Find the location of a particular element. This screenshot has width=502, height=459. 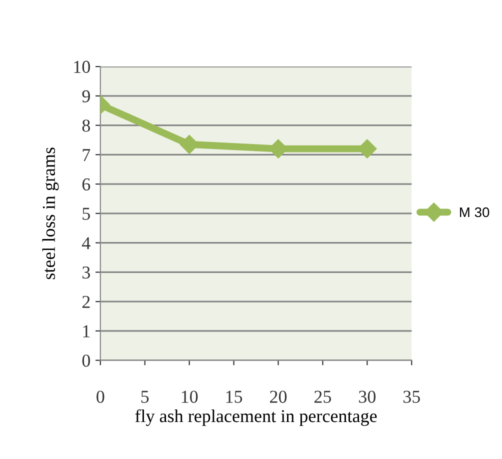

x-tick-label: 25 is located at coordinates (323, 396).